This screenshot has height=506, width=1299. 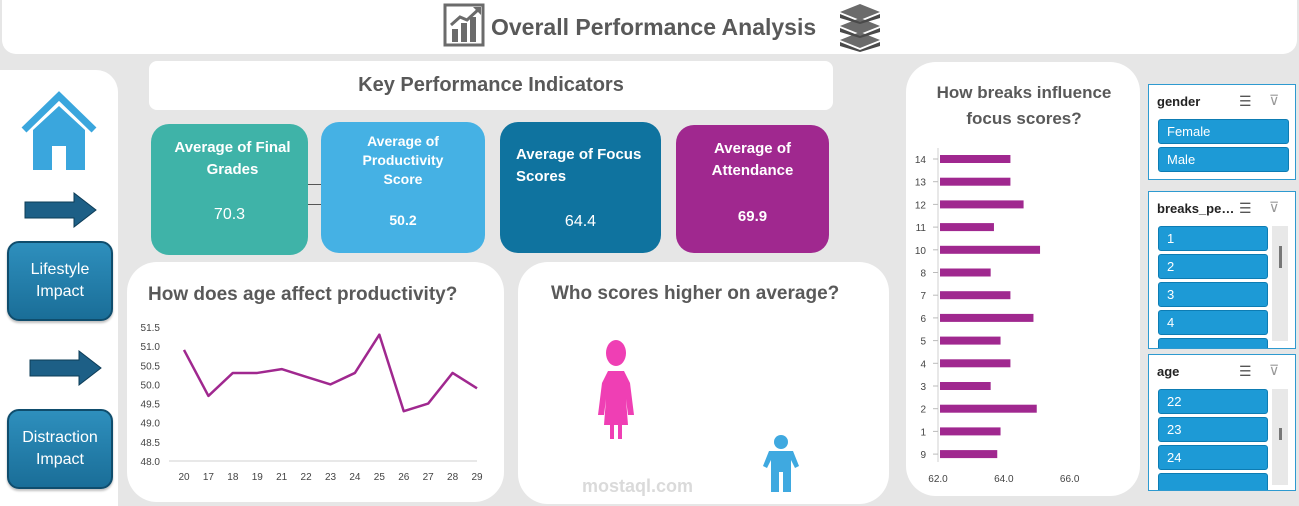 I want to click on x-tick-label: 21, so click(x=282, y=477).